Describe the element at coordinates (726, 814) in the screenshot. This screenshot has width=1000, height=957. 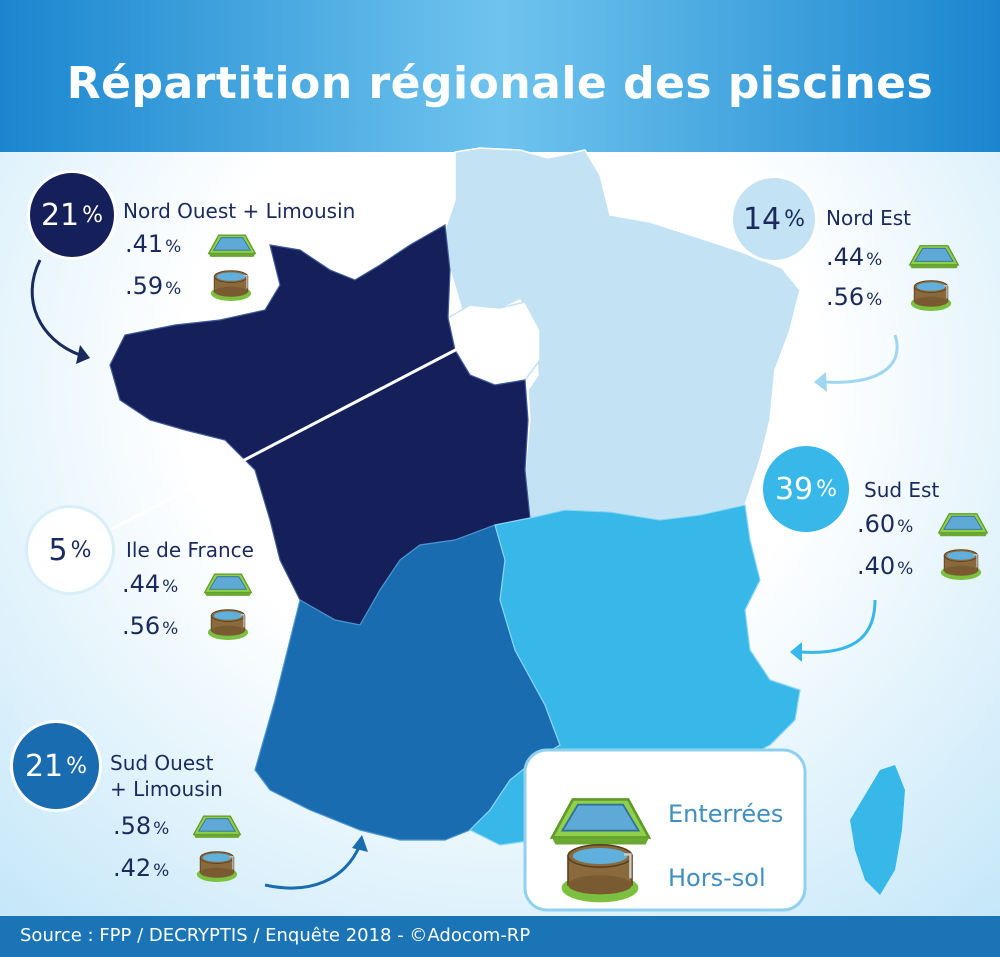
I see `legend-enterrees: Enterrées` at that location.